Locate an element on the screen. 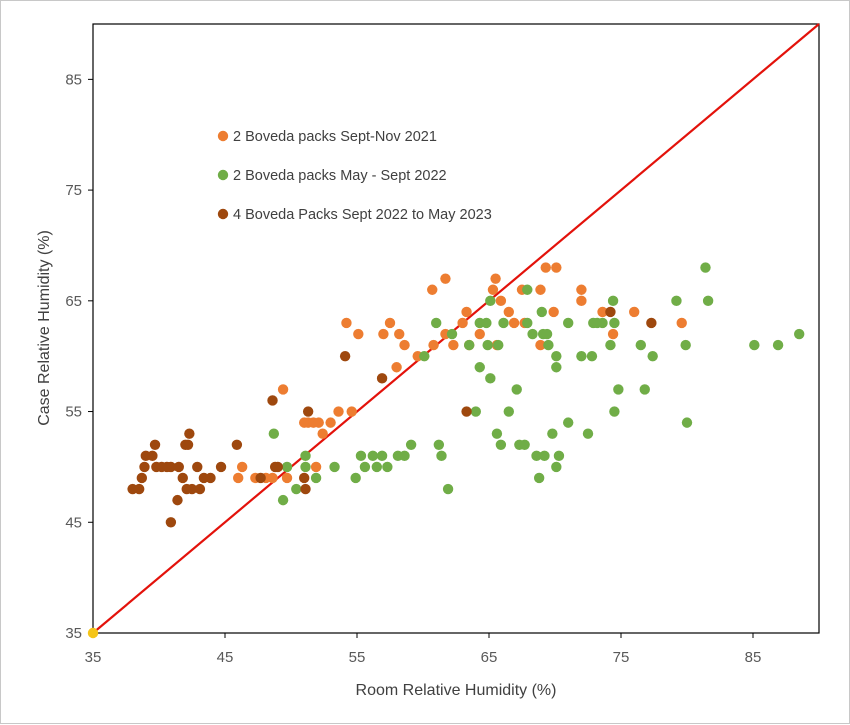 This screenshot has width=850, height=725. y-tick-label: 35 is located at coordinates (73, 633).